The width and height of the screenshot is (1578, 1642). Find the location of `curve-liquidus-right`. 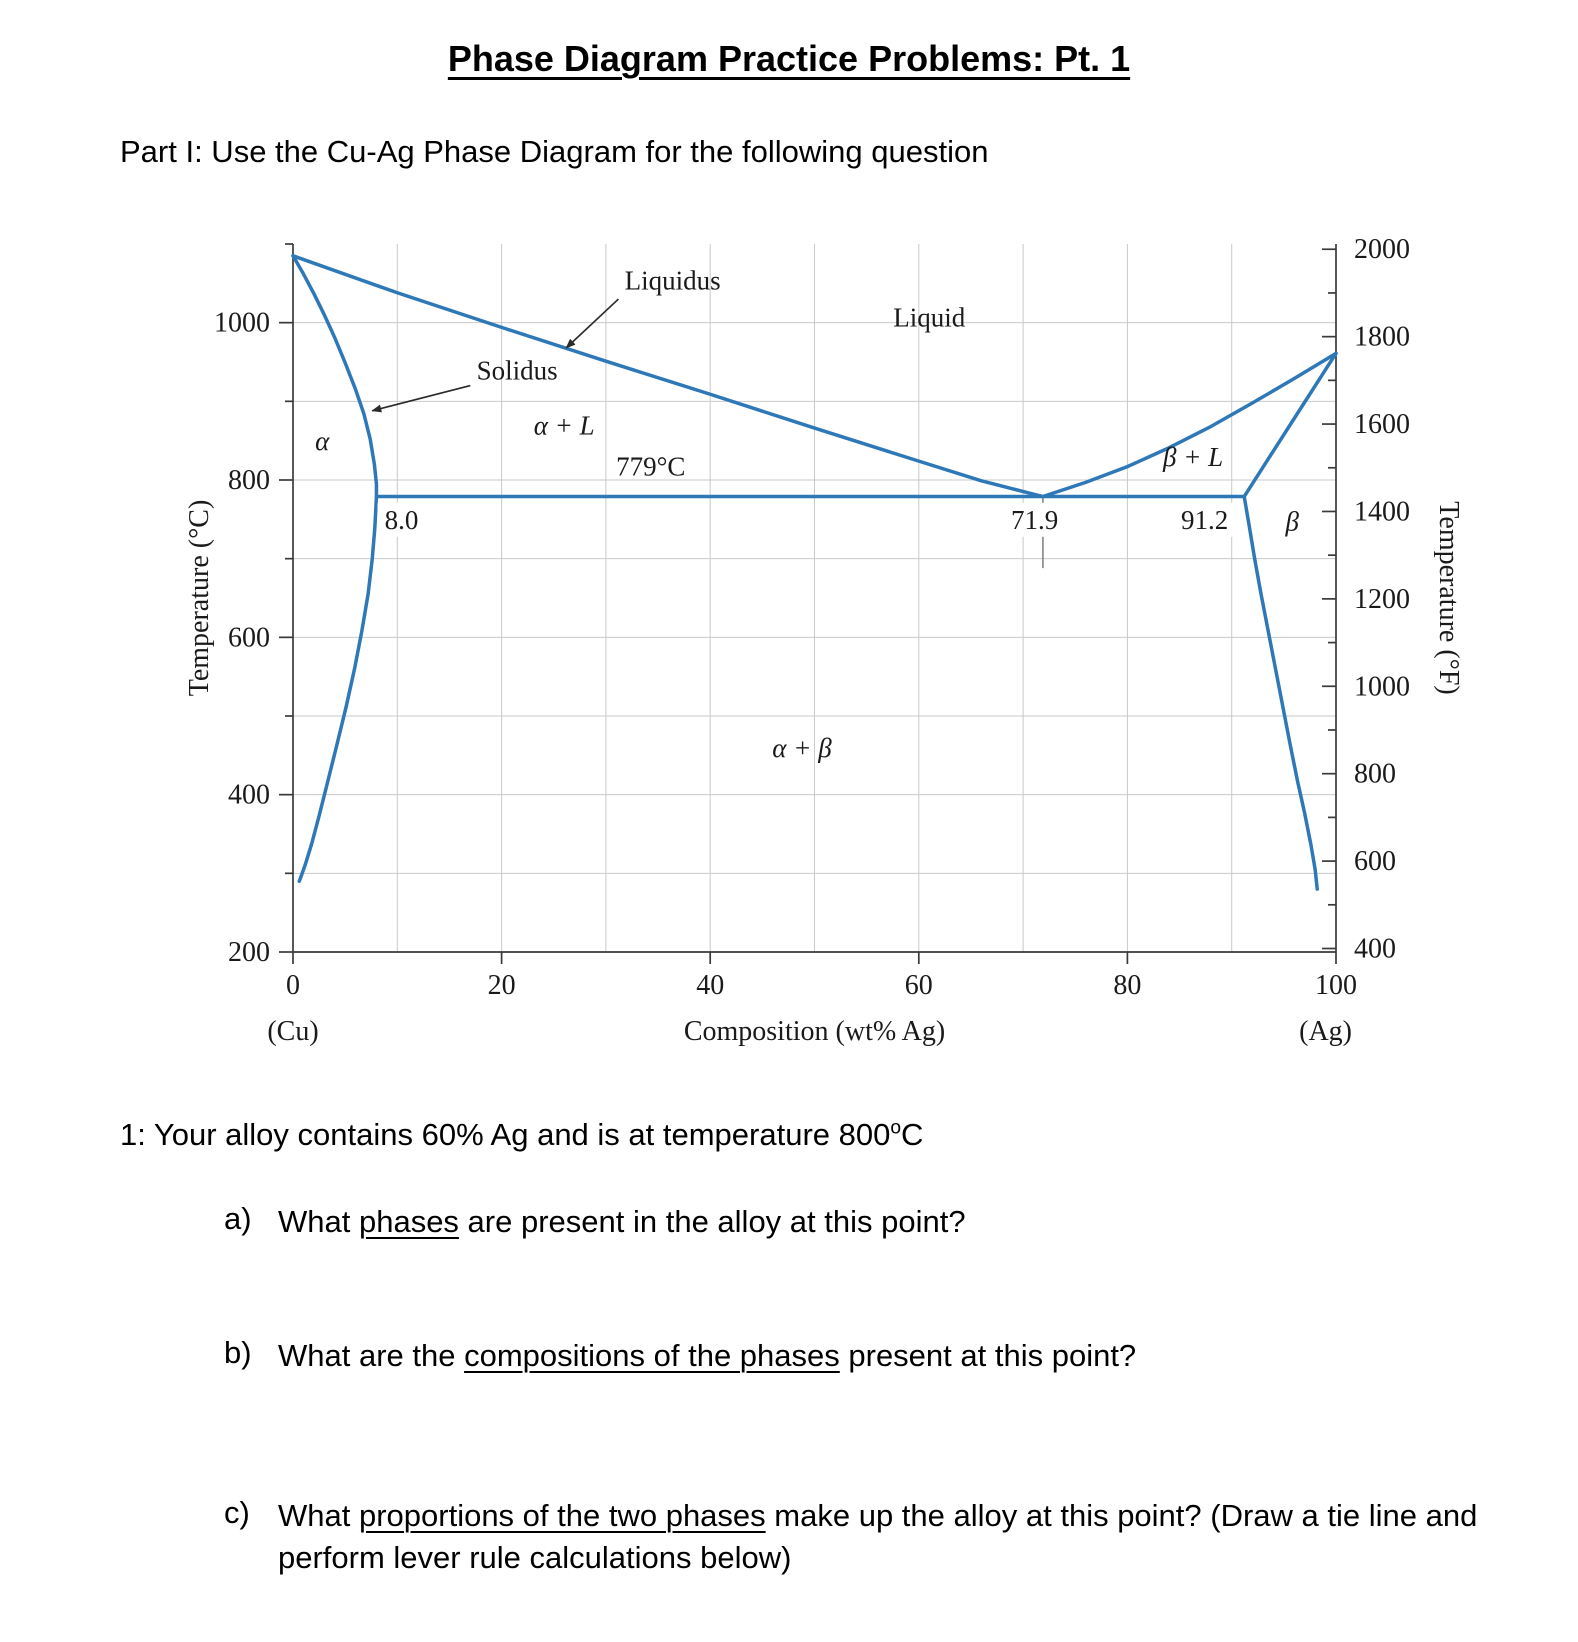

curve-liquidus-right is located at coordinates (1189, 425).